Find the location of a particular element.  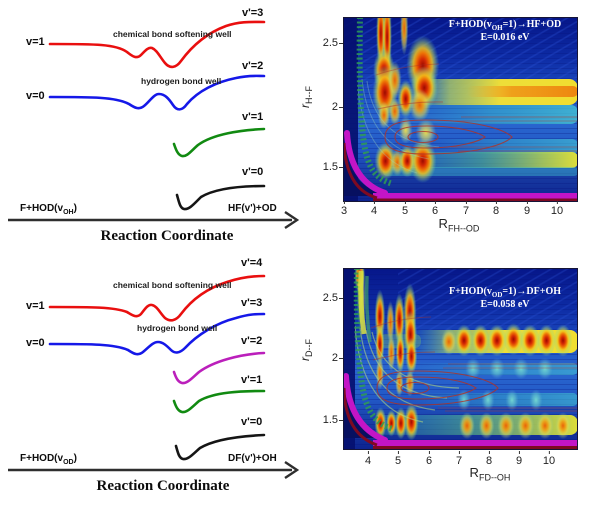

br-red-contours is located at coordinates (474, 364).